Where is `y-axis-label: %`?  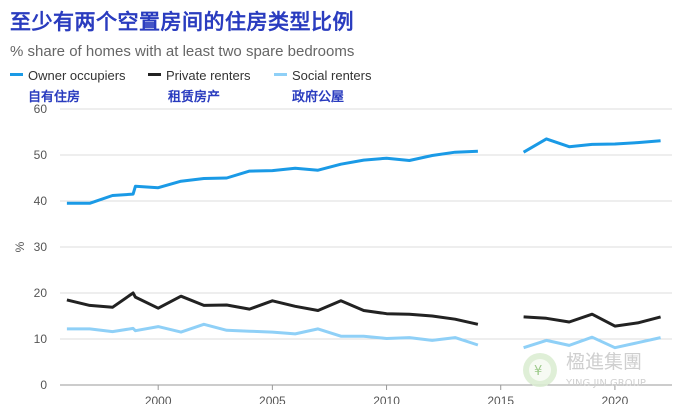 y-axis-label: % is located at coordinates (20, 246).